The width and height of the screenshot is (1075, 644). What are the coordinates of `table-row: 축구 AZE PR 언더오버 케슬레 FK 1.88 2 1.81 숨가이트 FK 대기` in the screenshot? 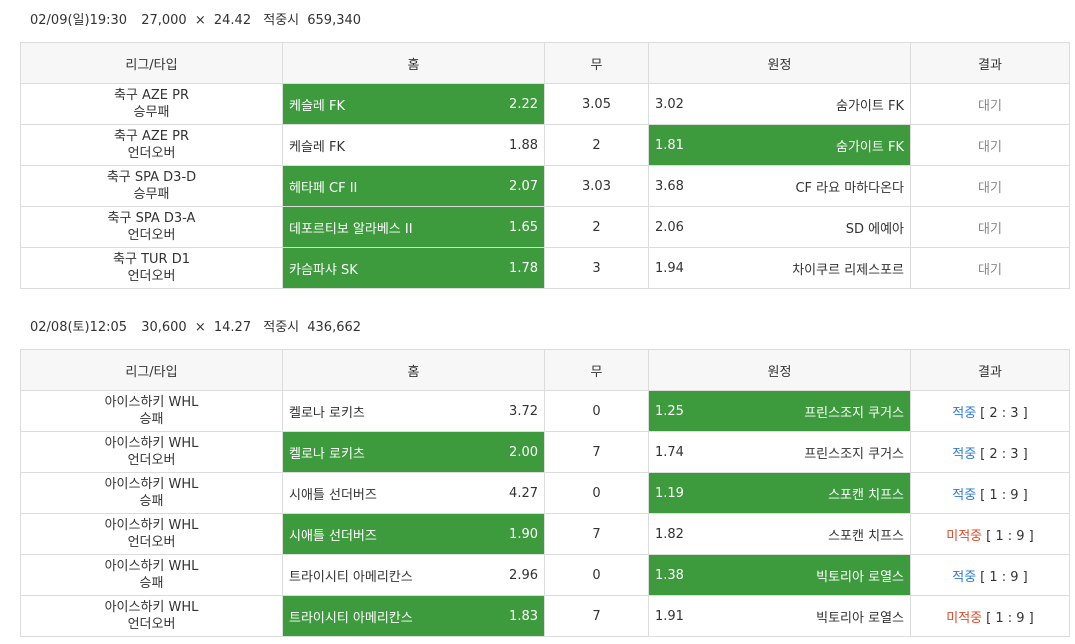 It's located at (545, 145).